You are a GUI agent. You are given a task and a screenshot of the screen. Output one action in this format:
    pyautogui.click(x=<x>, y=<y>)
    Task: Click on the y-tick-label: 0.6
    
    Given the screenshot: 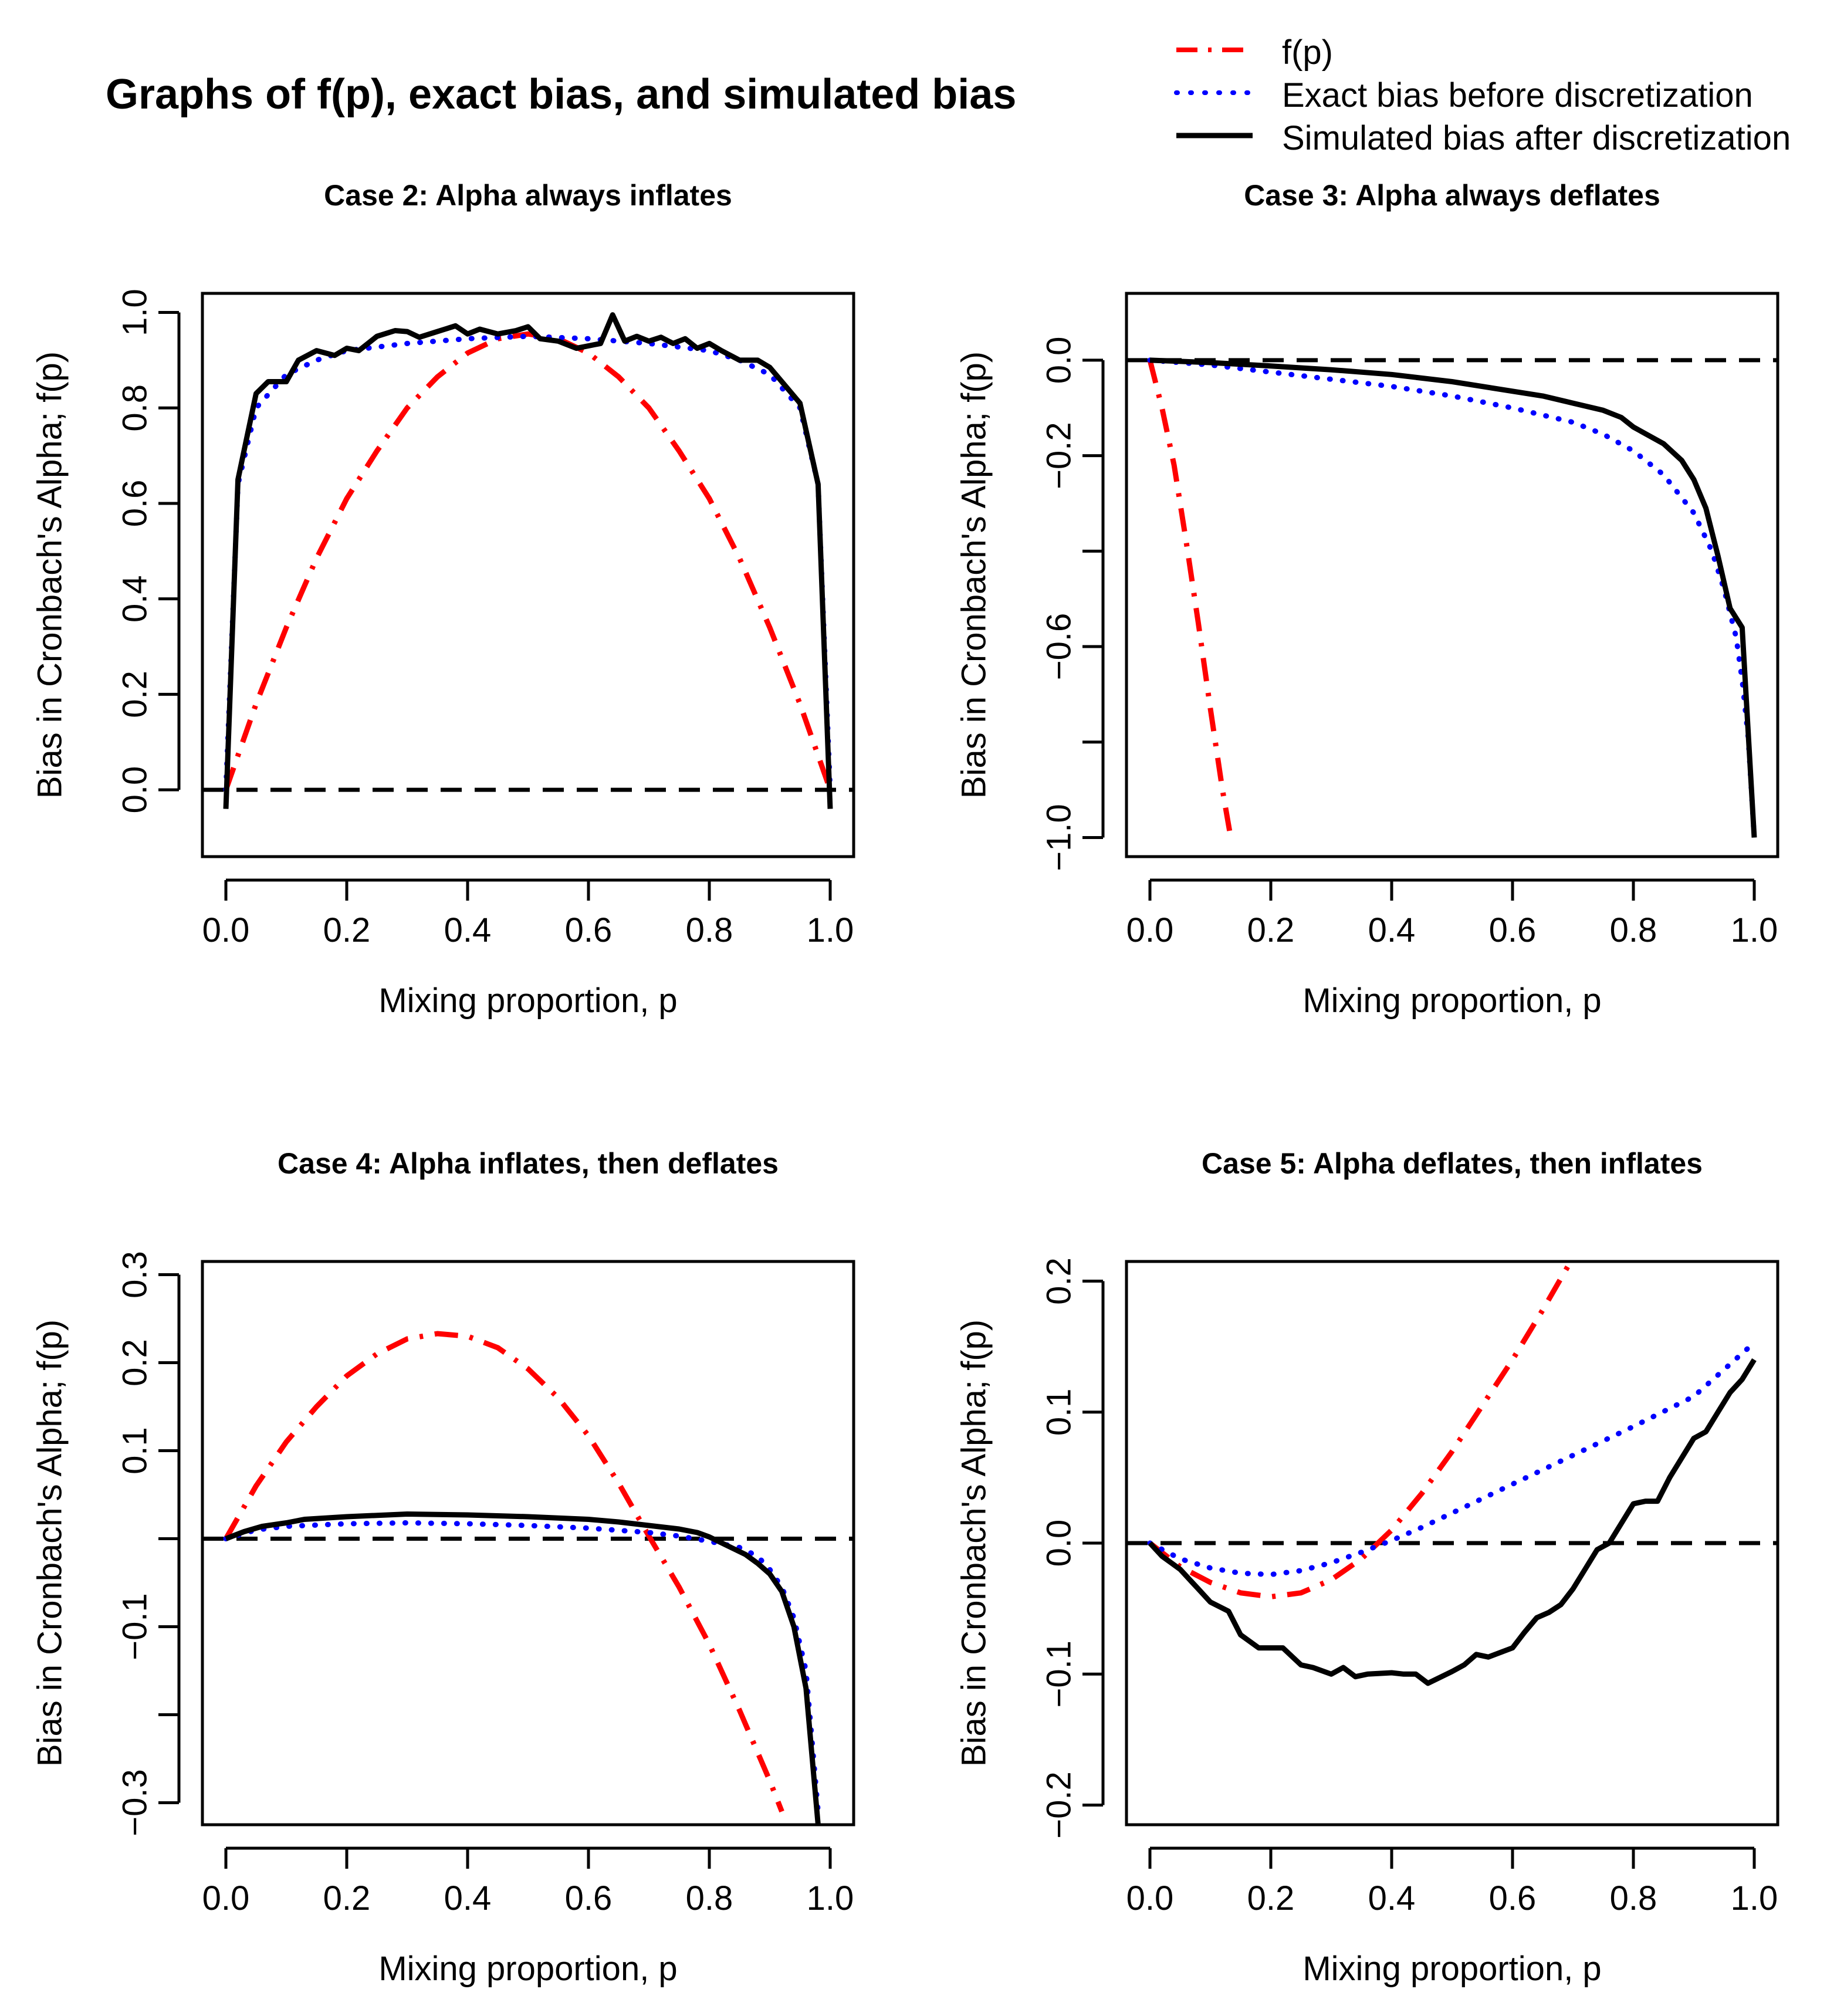 What is the action you would take?
    pyautogui.click(x=135, y=503)
    